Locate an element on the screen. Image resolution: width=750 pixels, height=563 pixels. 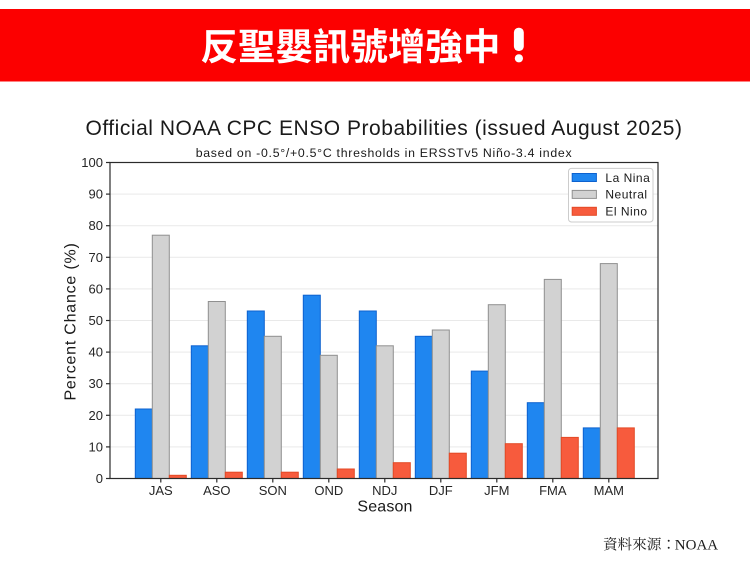
svg-text: 80 is located at coordinates (96, 225).